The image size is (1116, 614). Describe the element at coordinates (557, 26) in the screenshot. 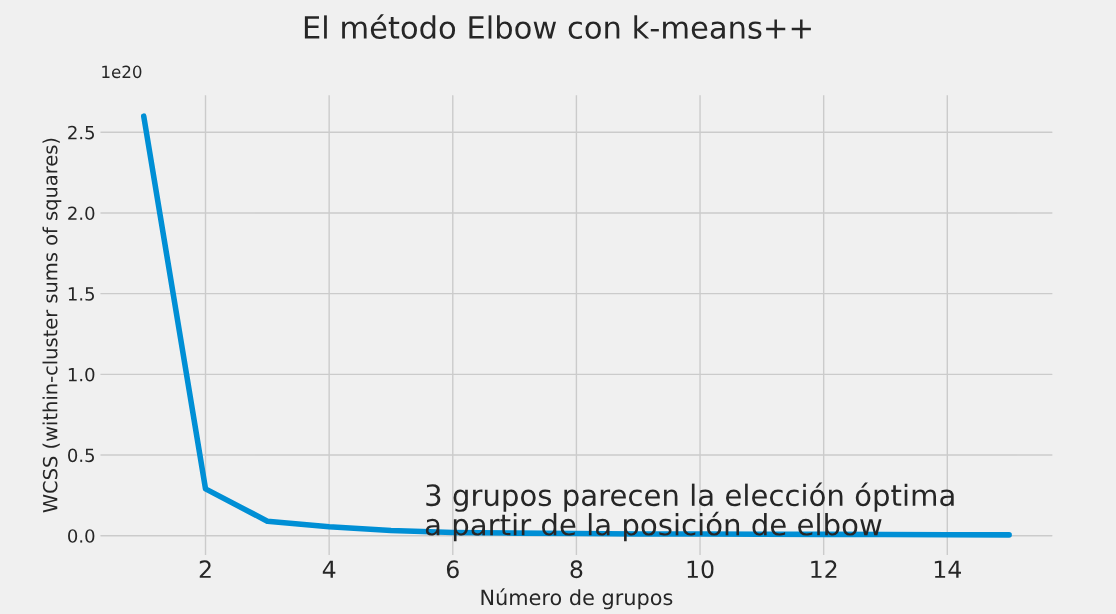

I see `chart-title: El método Elbow con k-means++` at that location.